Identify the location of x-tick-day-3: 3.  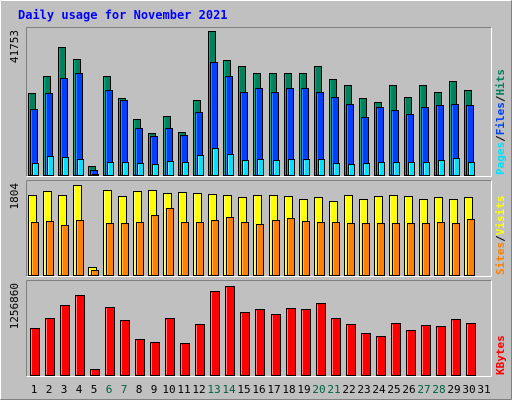
(64, 389).